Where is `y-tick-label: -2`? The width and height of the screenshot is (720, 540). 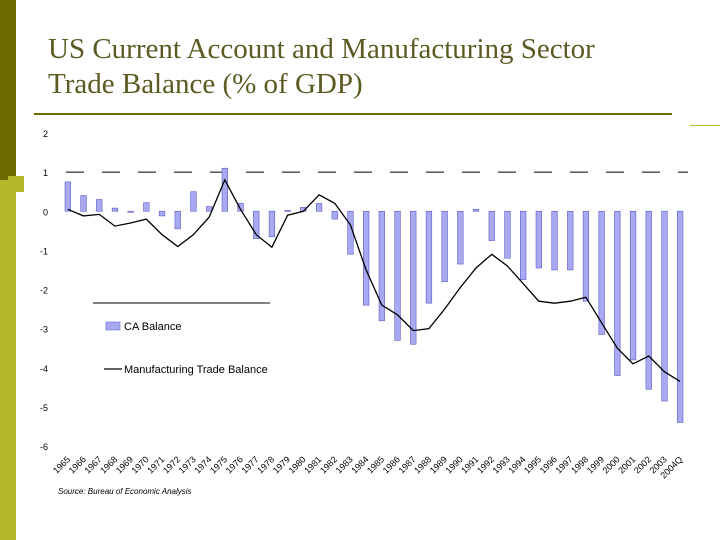 y-tick-label: -2 is located at coordinates (44, 291).